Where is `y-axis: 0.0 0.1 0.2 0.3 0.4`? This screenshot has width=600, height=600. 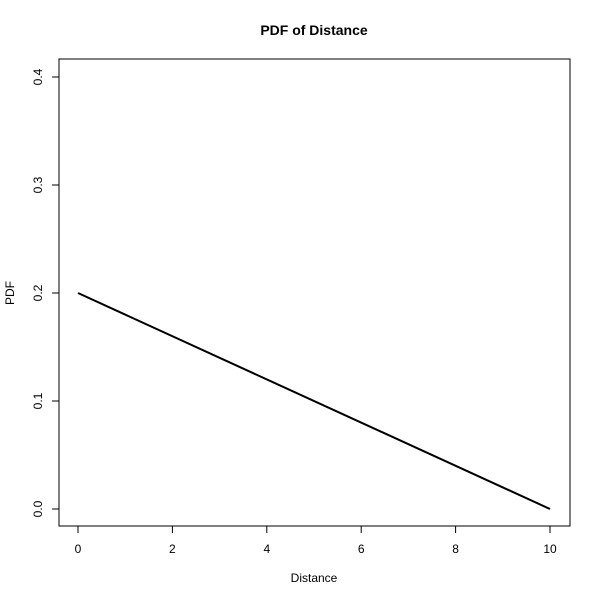
y-axis: 0.0 0.1 0.2 0.3 0.4 is located at coordinates (45, 292).